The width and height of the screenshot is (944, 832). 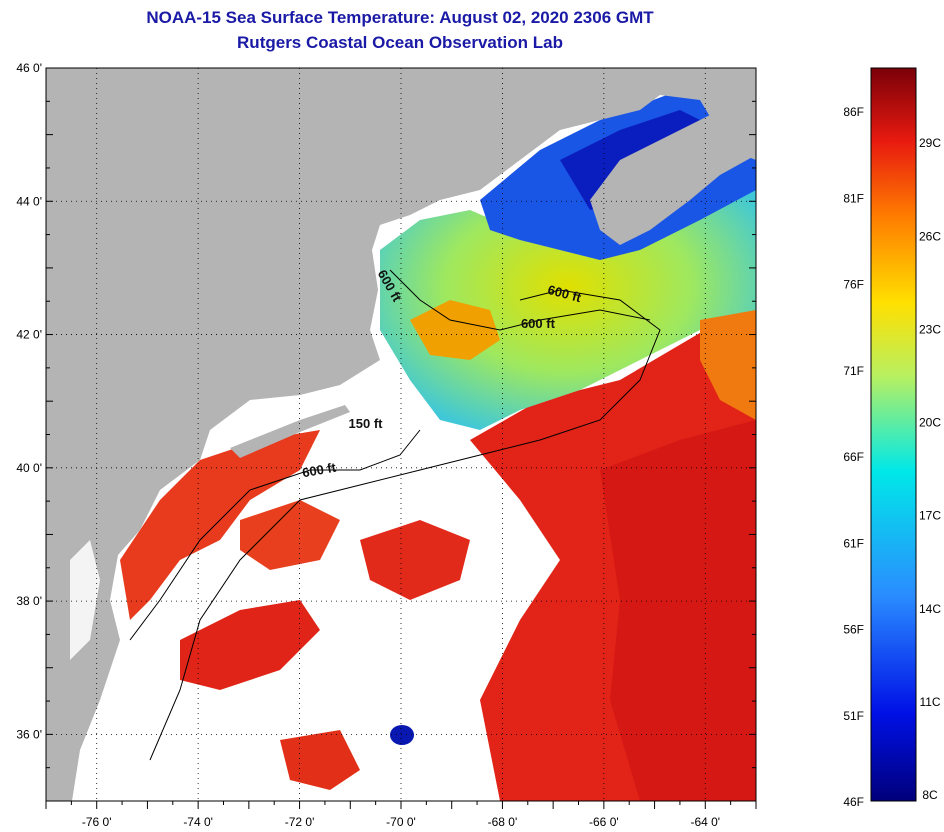 What do you see at coordinates (250, 645) in the screenshot?
I see `shelf-warm-patch-b` at bounding box center [250, 645].